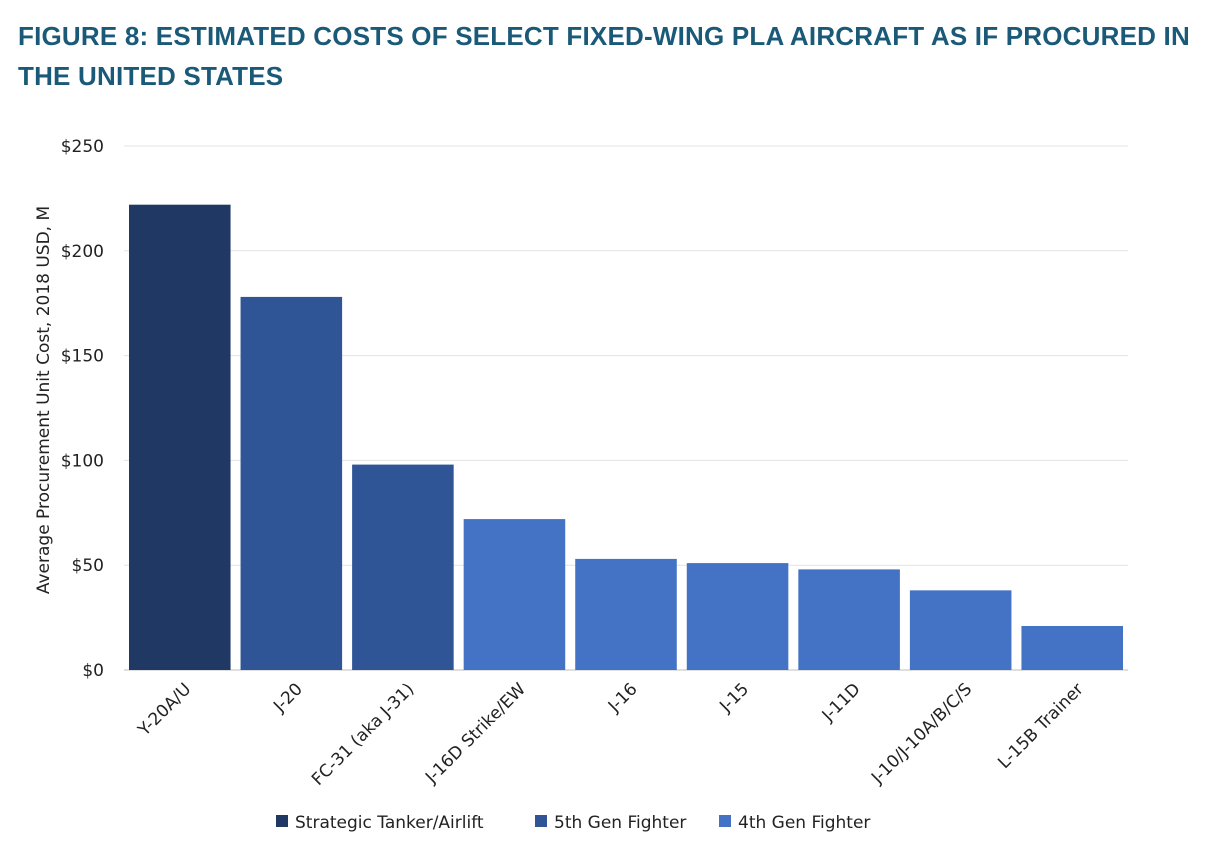 This screenshot has height=845, width=1213. What do you see at coordinates (804, 823) in the screenshot?
I see `legend-entry: 4th Gen Fighter` at bounding box center [804, 823].